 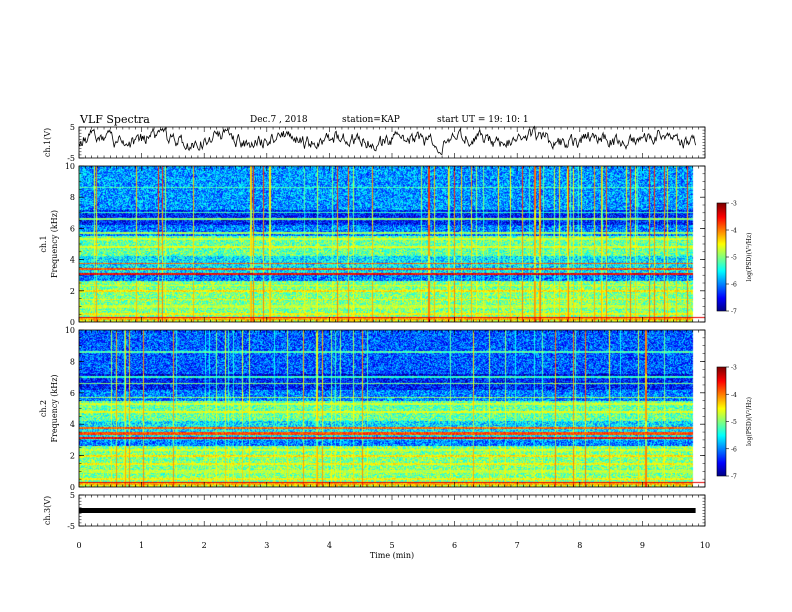 I want to click on x-tick-label: 7, so click(x=517, y=545).